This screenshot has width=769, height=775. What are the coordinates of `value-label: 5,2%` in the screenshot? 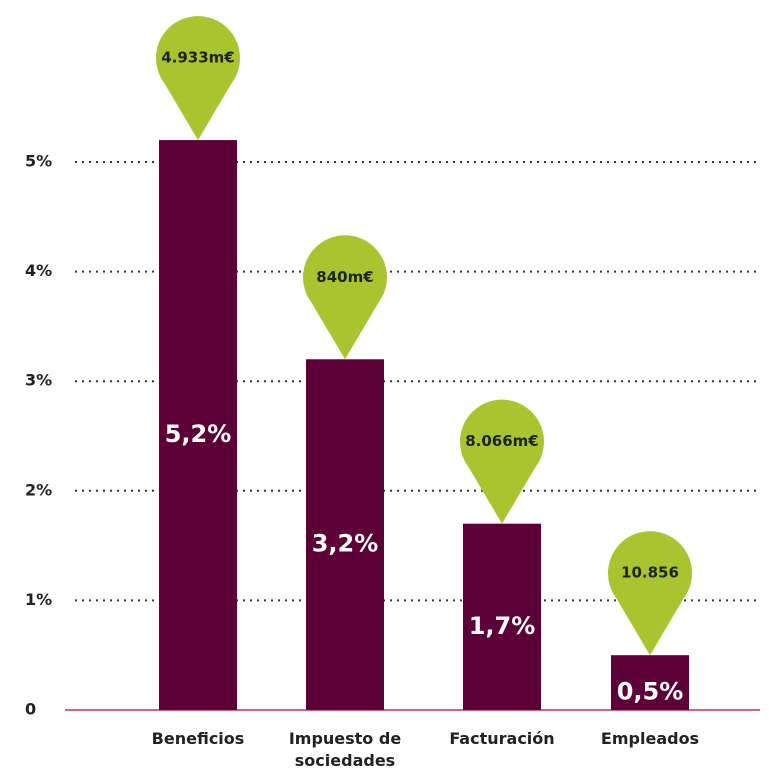 It's located at (198, 434).